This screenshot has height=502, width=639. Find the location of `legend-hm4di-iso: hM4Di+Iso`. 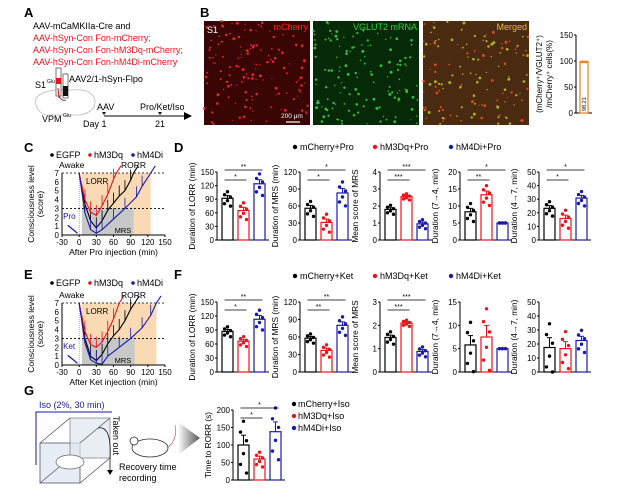

legend-hm4di-iso: hM4Di+Iso is located at coordinates (319, 428).